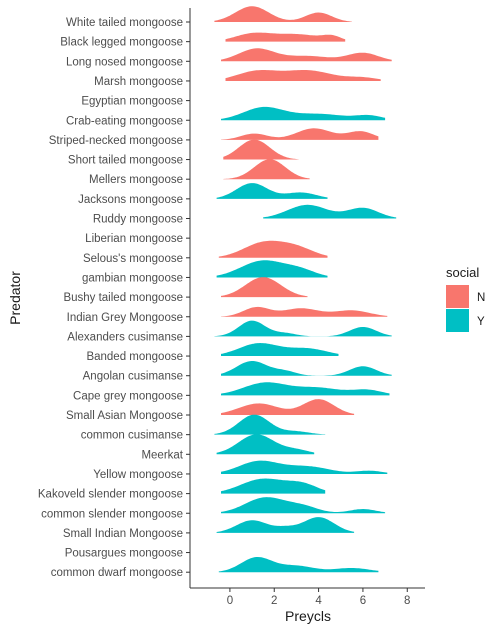 This screenshot has width=500, height=630. Describe the element at coordinates (318, 601) in the screenshot. I see `x-tick-label: 4` at that location.